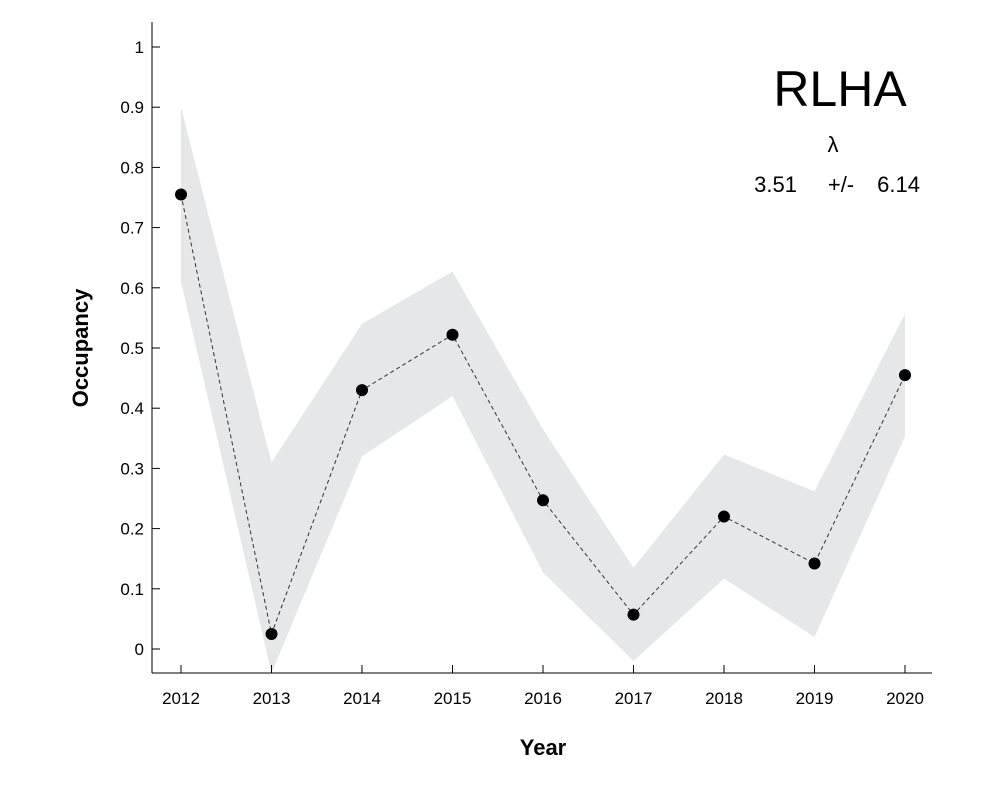 The height and width of the screenshot is (800, 1000). Describe the element at coordinates (841, 184) in the screenshot. I see `lambda-pm: +/-` at that location.